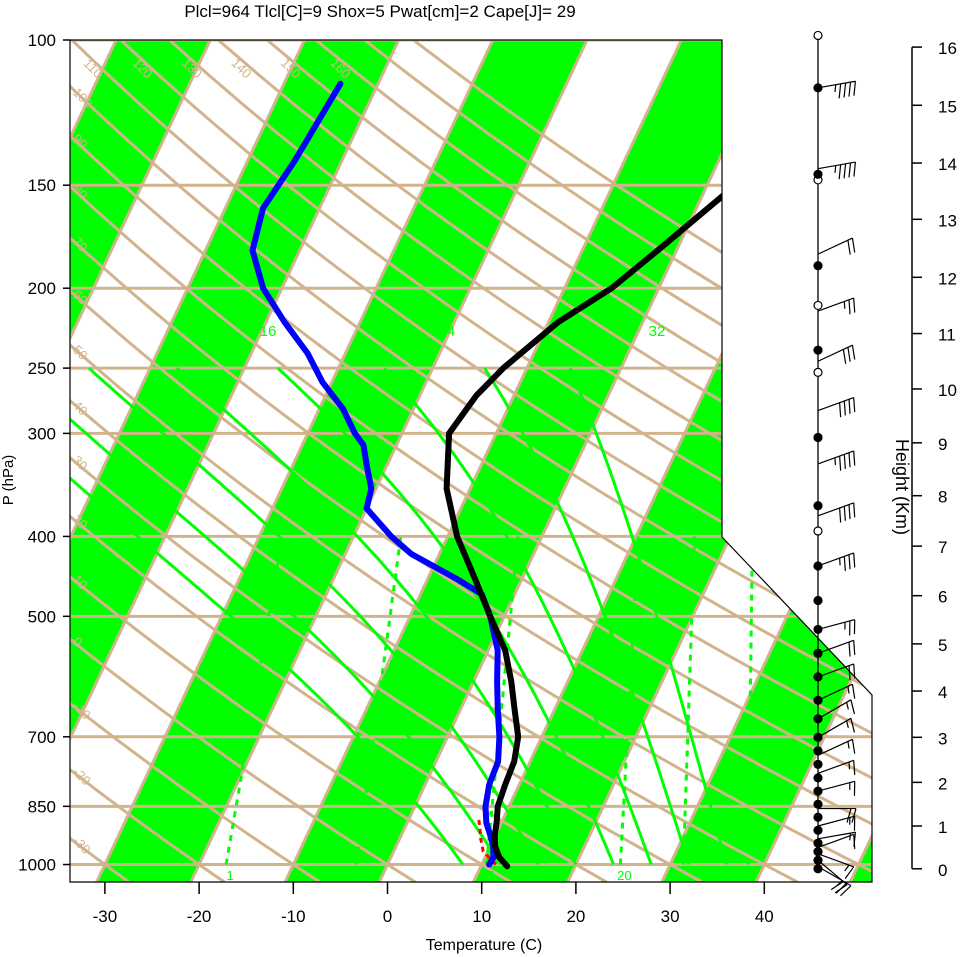 The image size is (961, 957). I want to click on temperature-tick-label: -10, so click(293, 916).